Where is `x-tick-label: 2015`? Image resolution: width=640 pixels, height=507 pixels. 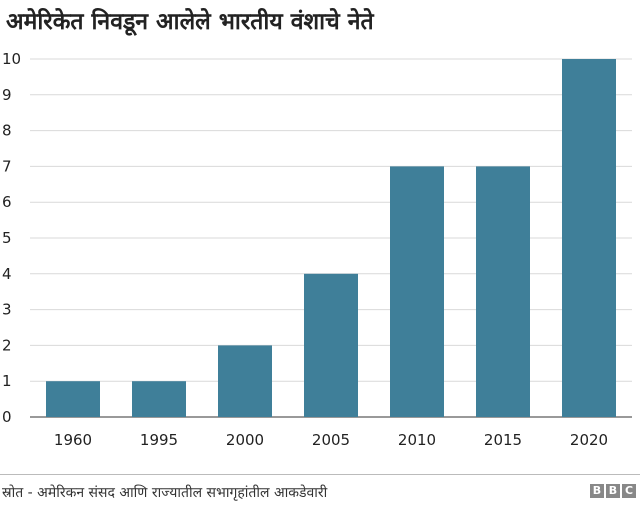 x-tick-label: 2015 is located at coordinates (503, 440).